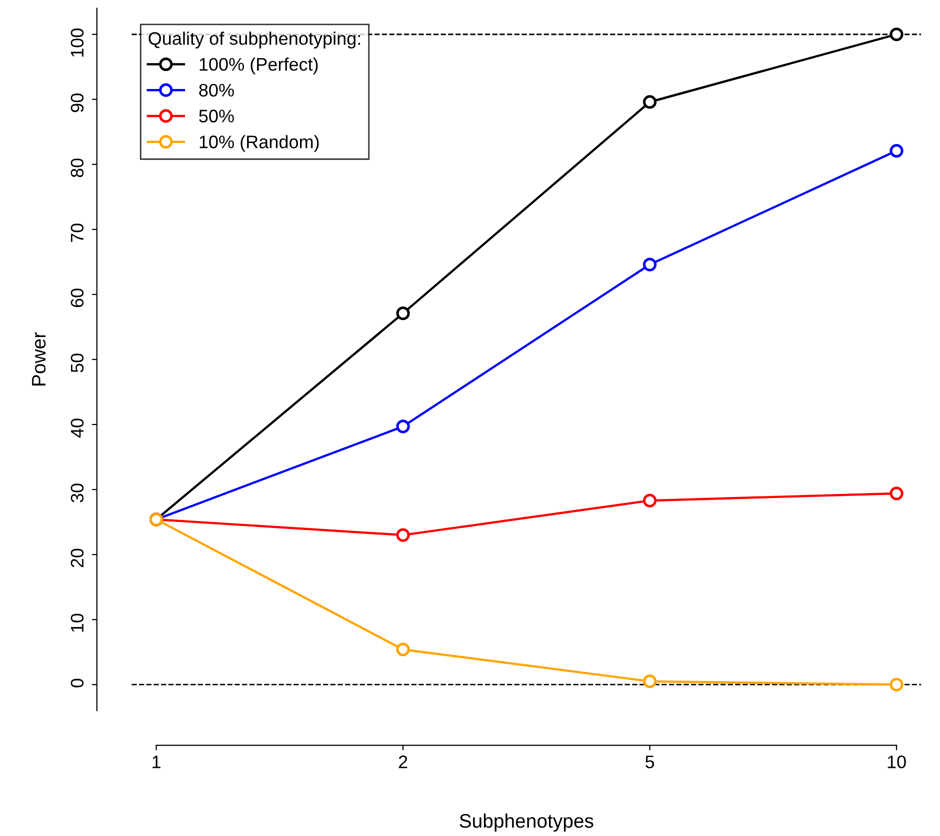 This screenshot has height=836, width=940. I want to click on y-tick-label: 70, so click(77, 233).